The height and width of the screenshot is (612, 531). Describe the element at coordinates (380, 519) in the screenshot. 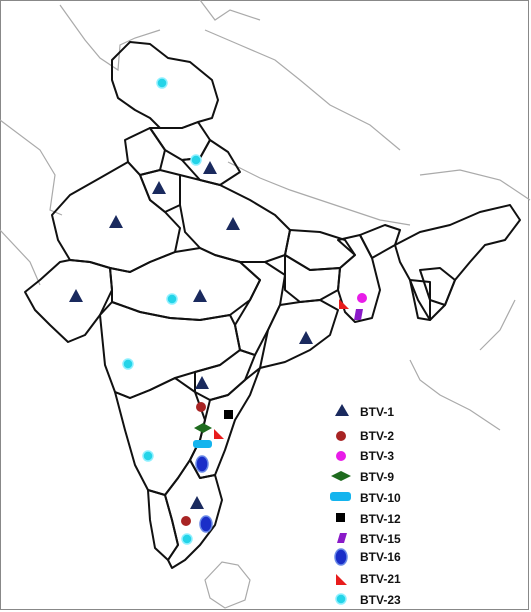

I see `legend-label: BTV-12` at that location.